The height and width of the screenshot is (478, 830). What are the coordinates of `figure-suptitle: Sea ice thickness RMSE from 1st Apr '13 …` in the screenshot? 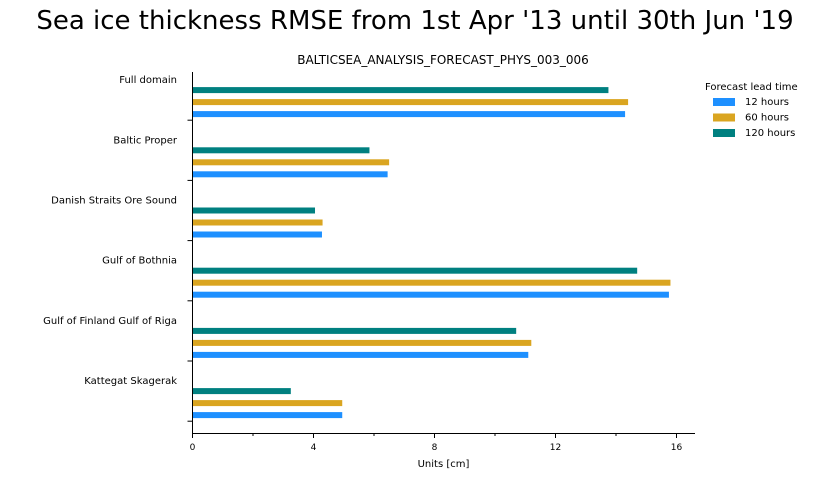 It's located at (415, 21).